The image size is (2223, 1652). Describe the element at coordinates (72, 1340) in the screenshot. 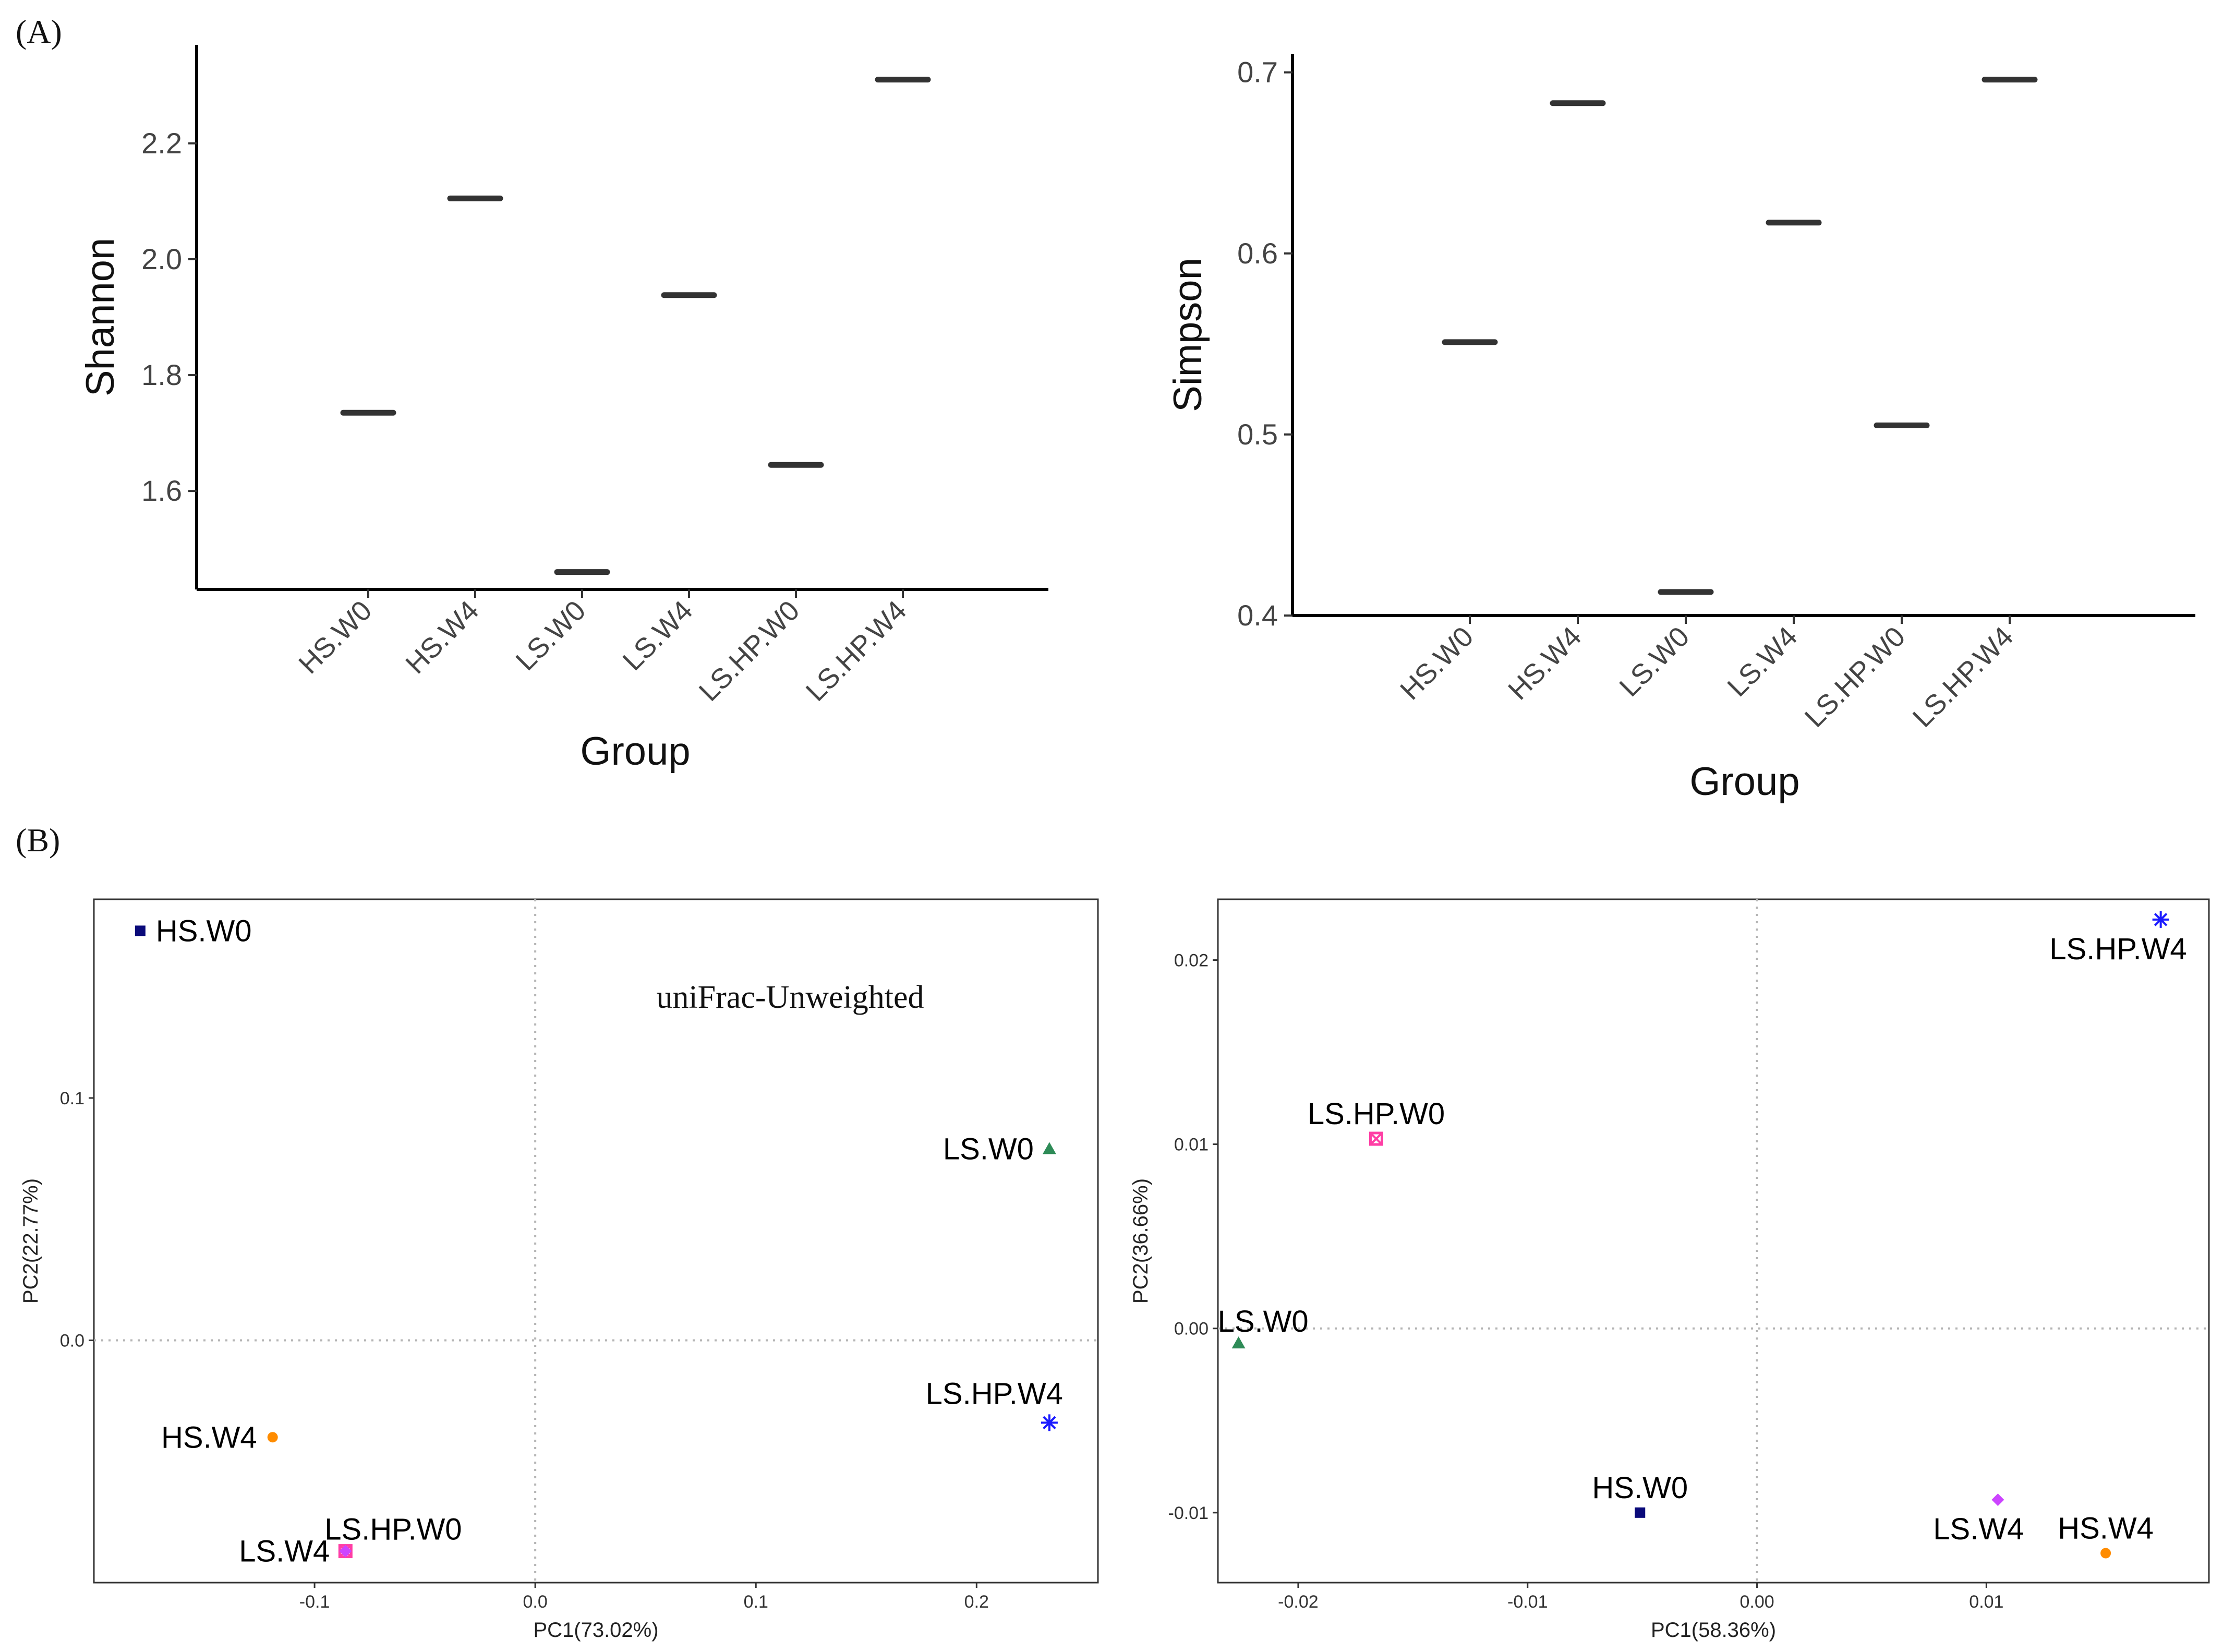

I see `y-tick-label: 0.0` at that location.